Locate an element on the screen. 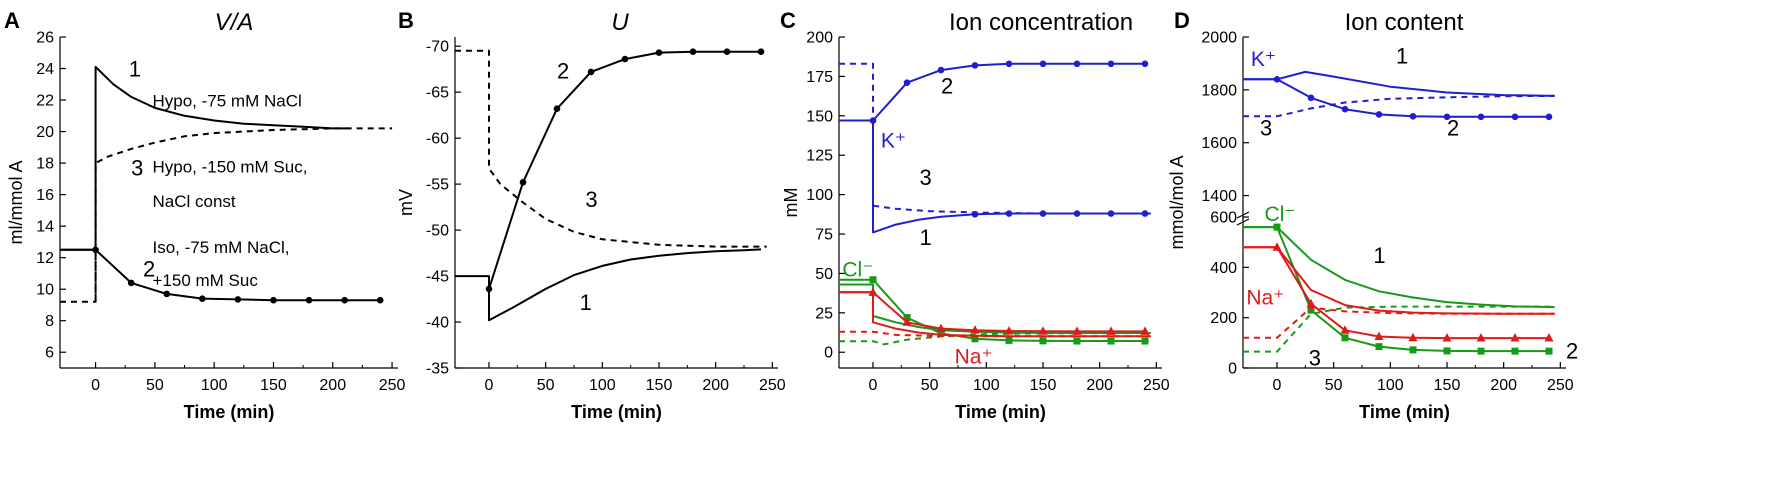 This screenshot has height=479, width=1772. chart-c-series-k-2-line is located at coordinates (1008, 92).